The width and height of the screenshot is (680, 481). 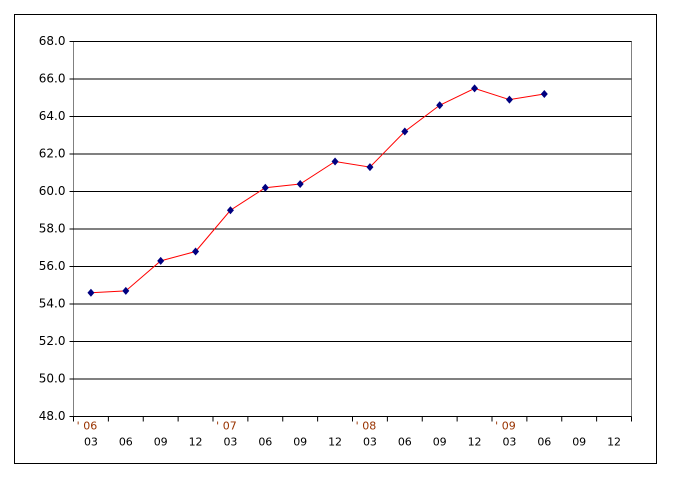 What do you see at coordinates (366, 426) in the screenshot?
I see `year-label: ' 08` at bounding box center [366, 426].